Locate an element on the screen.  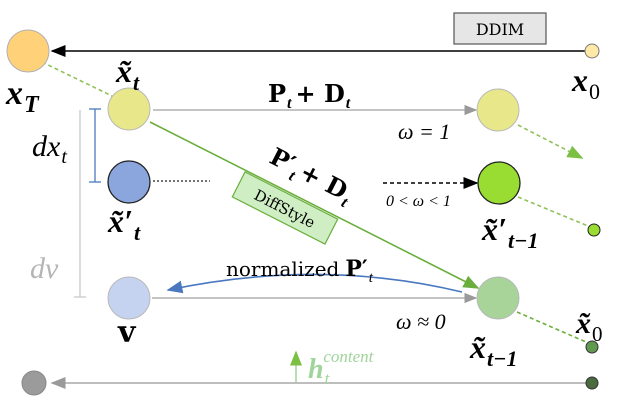
node-top-right is located at coordinates (498, 110).